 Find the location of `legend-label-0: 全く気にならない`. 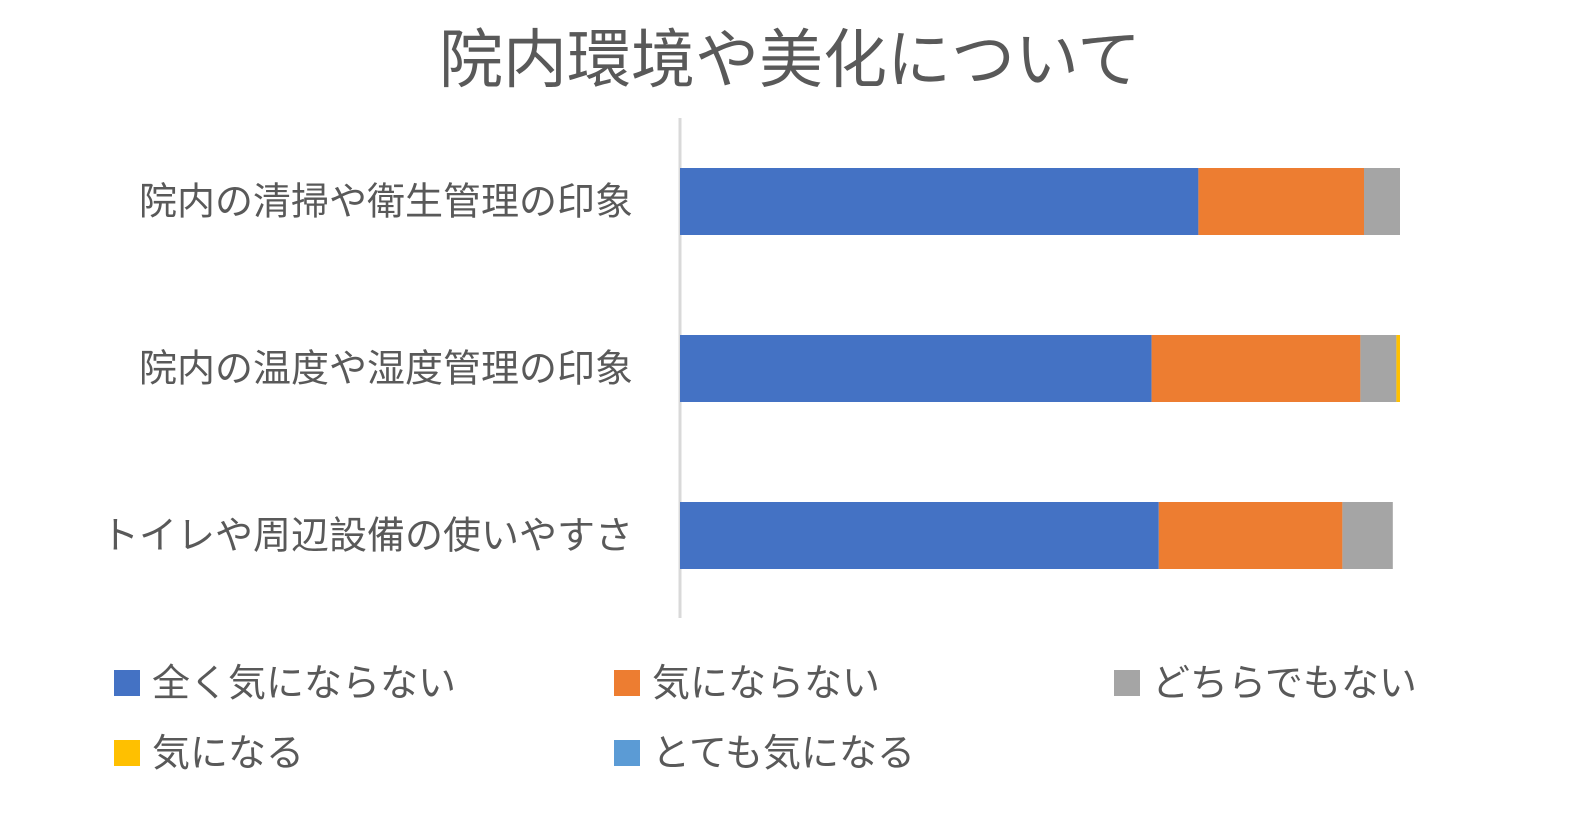

legend-label-0: 全く気にならない is located at coordinates (304, 683).